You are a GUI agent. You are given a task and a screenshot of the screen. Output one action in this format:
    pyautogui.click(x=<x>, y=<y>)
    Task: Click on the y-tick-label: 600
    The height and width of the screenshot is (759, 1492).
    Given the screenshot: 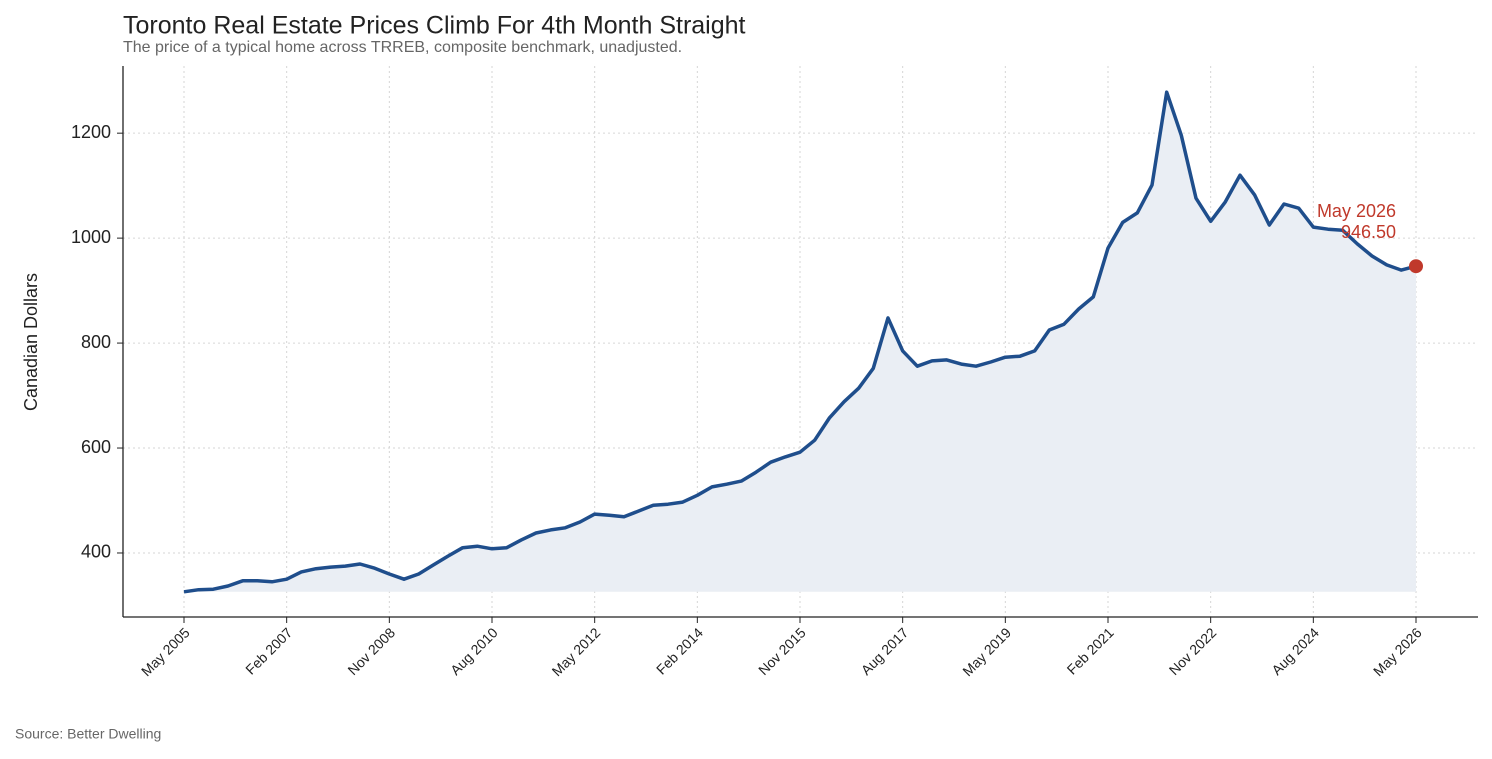 What is the action you would take?
    pyautogui.click(x=96, y=447)
    